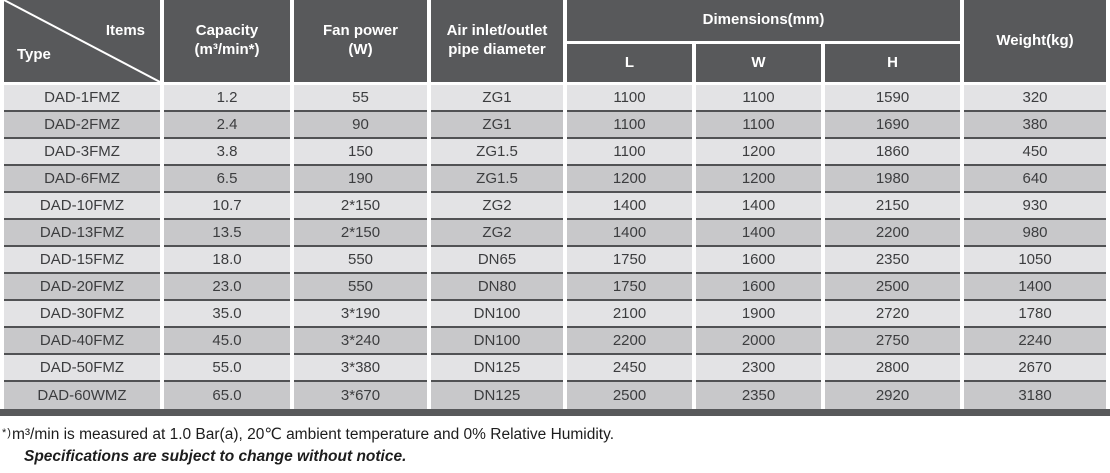 The image size is (1110, 473). I want to click on cell-capacity: 1.2, so click(227, 98).